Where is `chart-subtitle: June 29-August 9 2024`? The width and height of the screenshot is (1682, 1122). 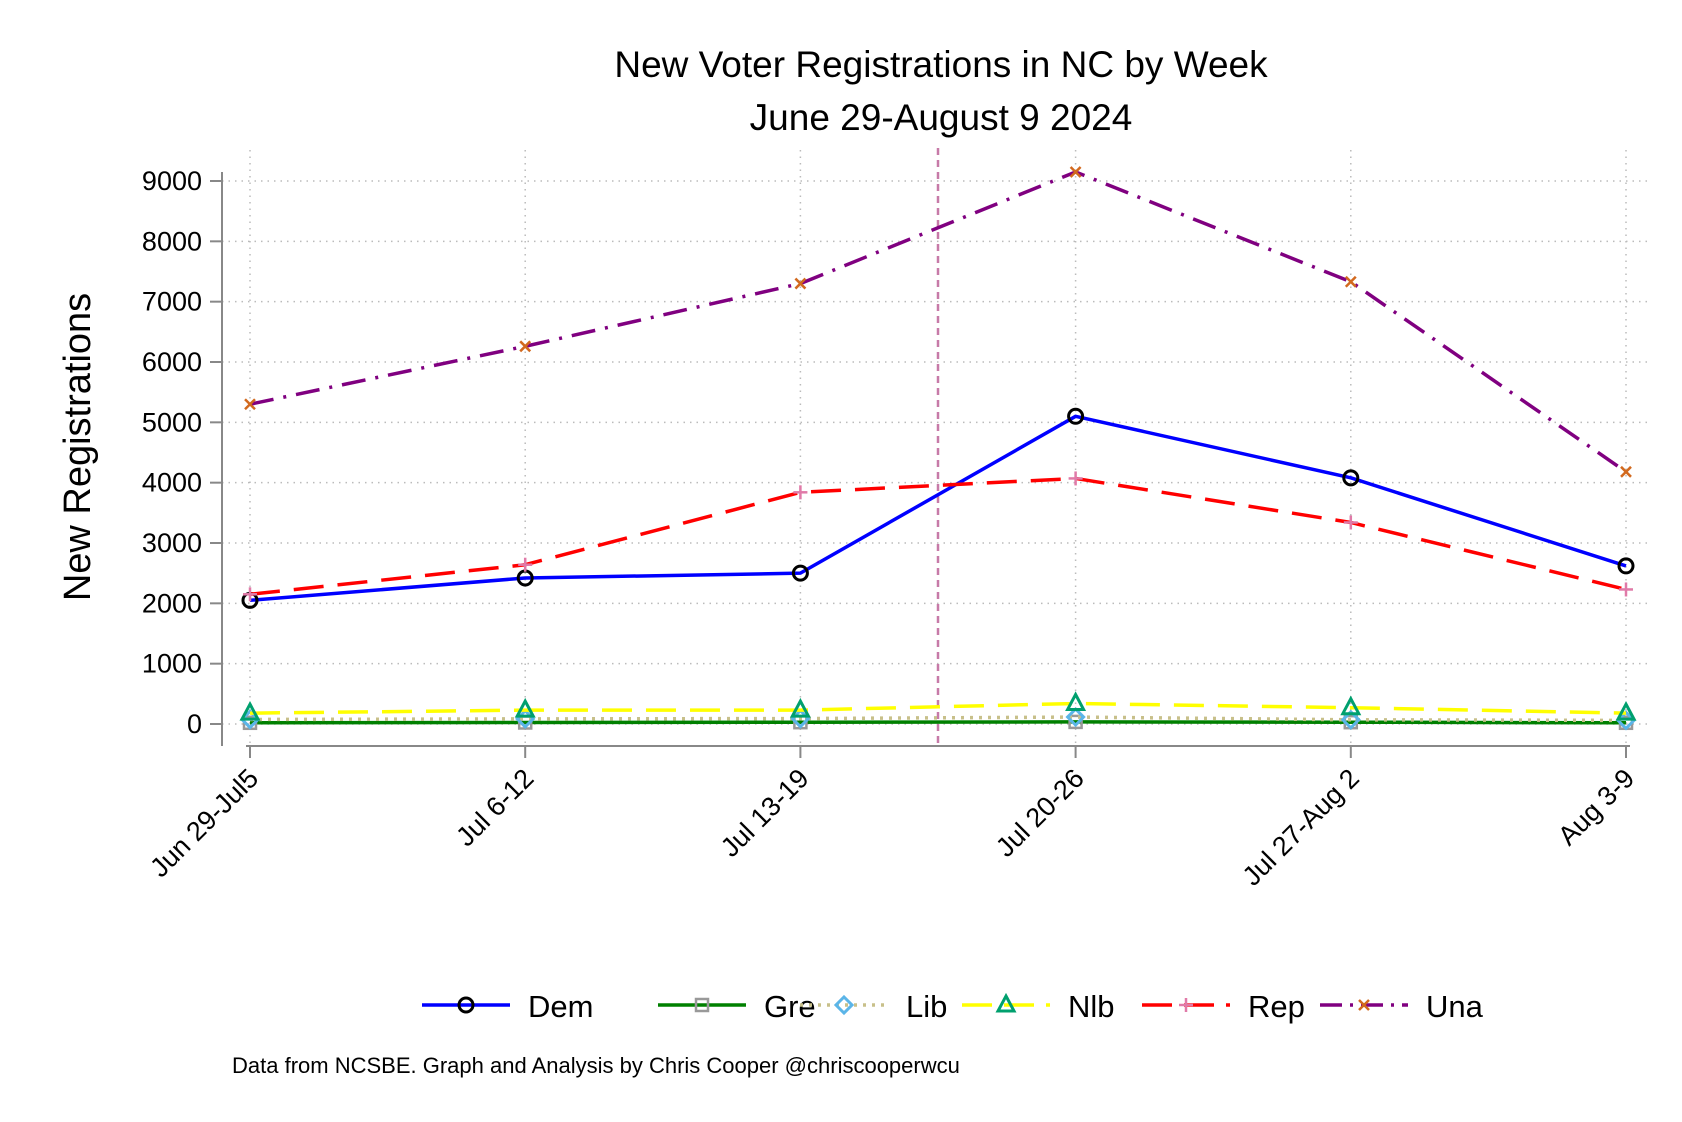
chart-subtitle: June 29-August 9 2024 is located at coordinates (941, 117).